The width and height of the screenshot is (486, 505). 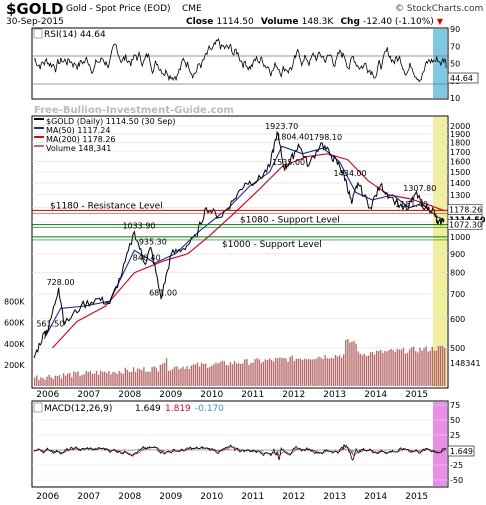 I want to click on close-label: Close, so click(x=200, y=22).